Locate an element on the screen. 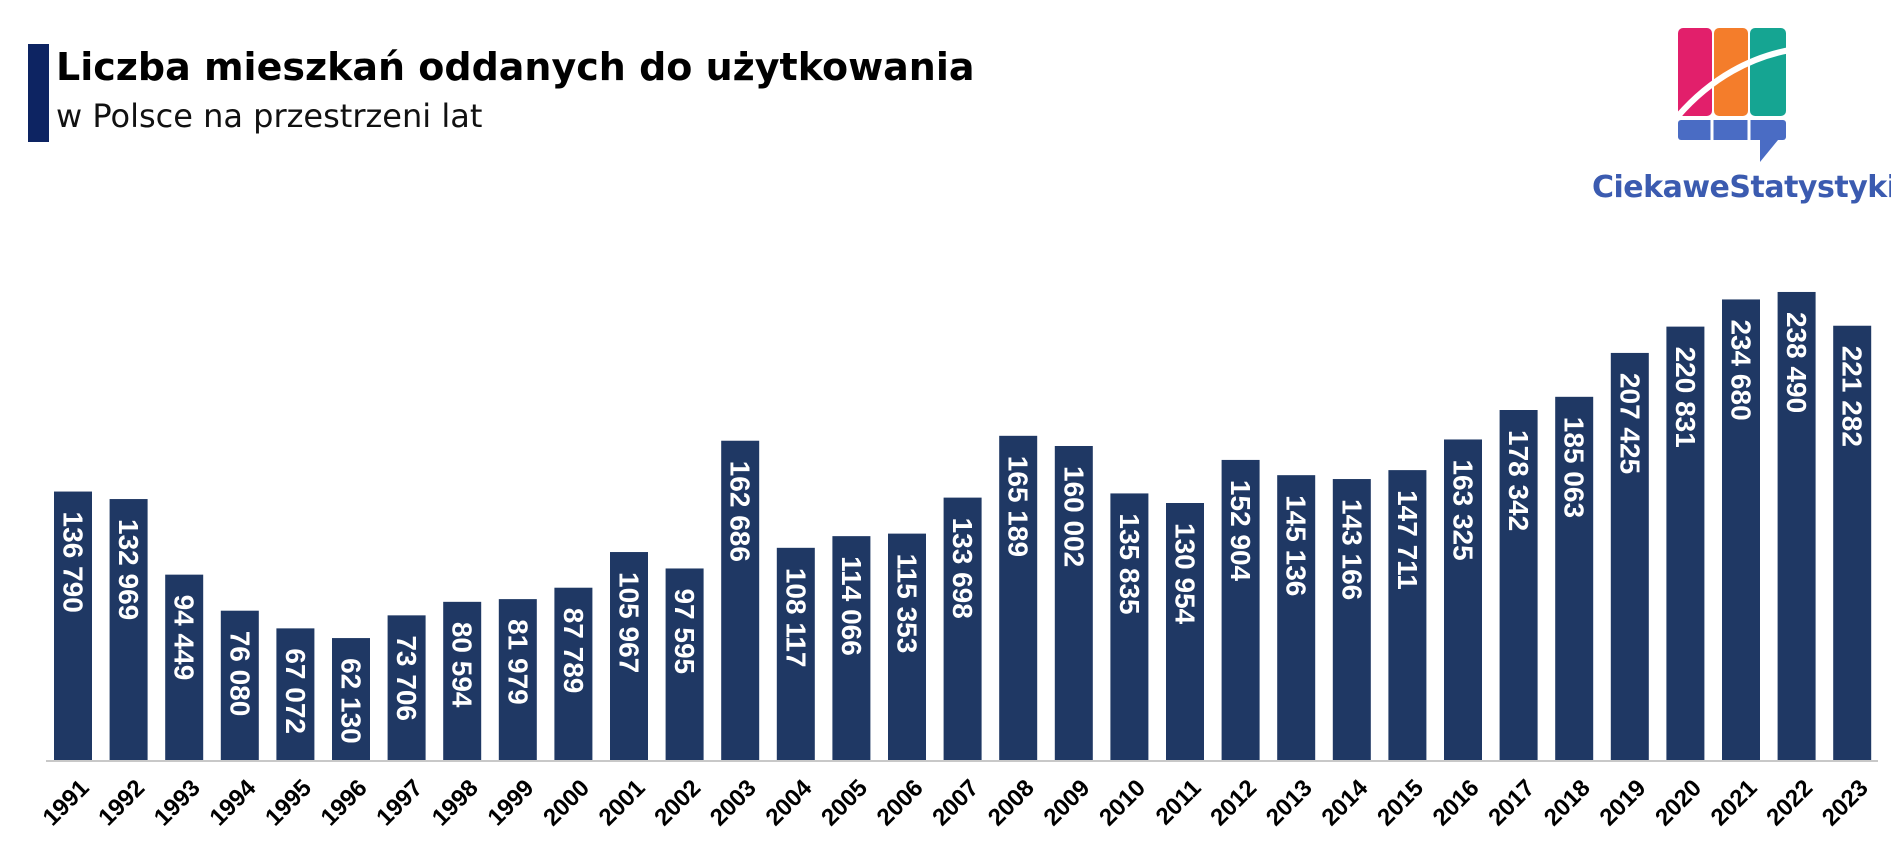 The width and height of the screenshot is (1891, 856). bar-2001 is located at coordinates (629, 656).